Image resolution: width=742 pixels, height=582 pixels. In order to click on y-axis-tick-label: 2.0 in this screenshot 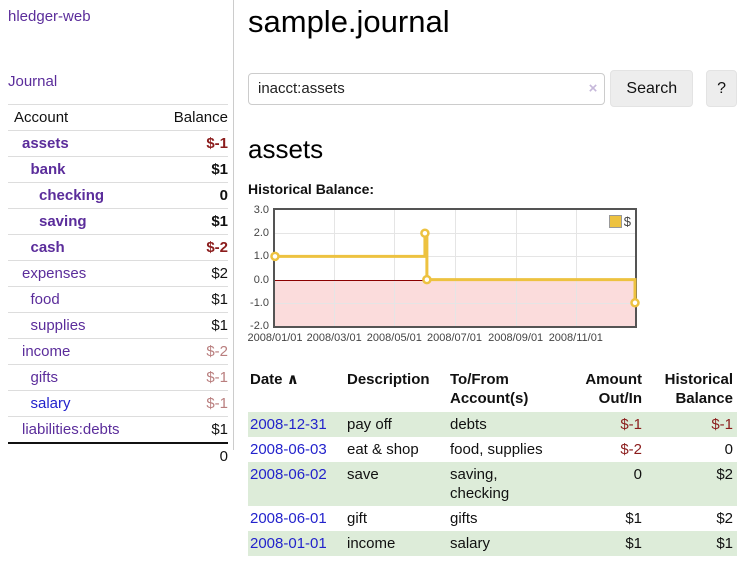, I will do `click(261, 233)`.